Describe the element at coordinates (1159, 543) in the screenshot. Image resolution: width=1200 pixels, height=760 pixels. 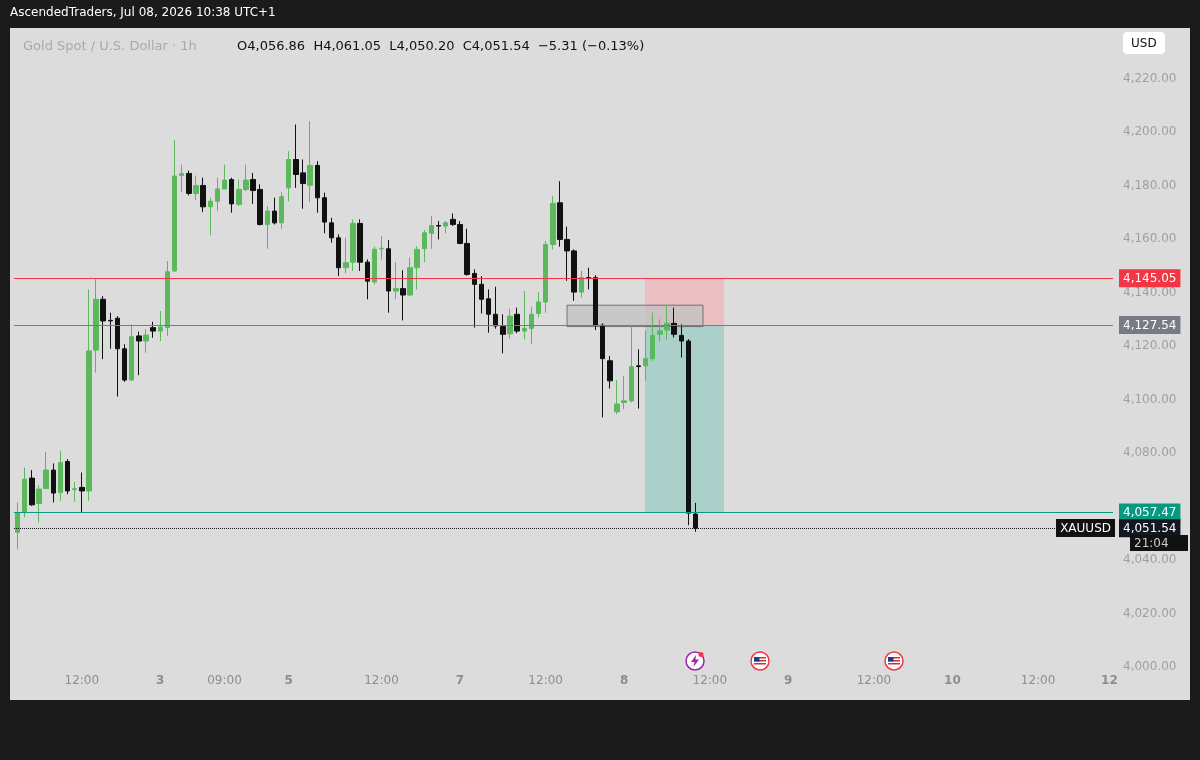
I see `text: 21:04` at that location.